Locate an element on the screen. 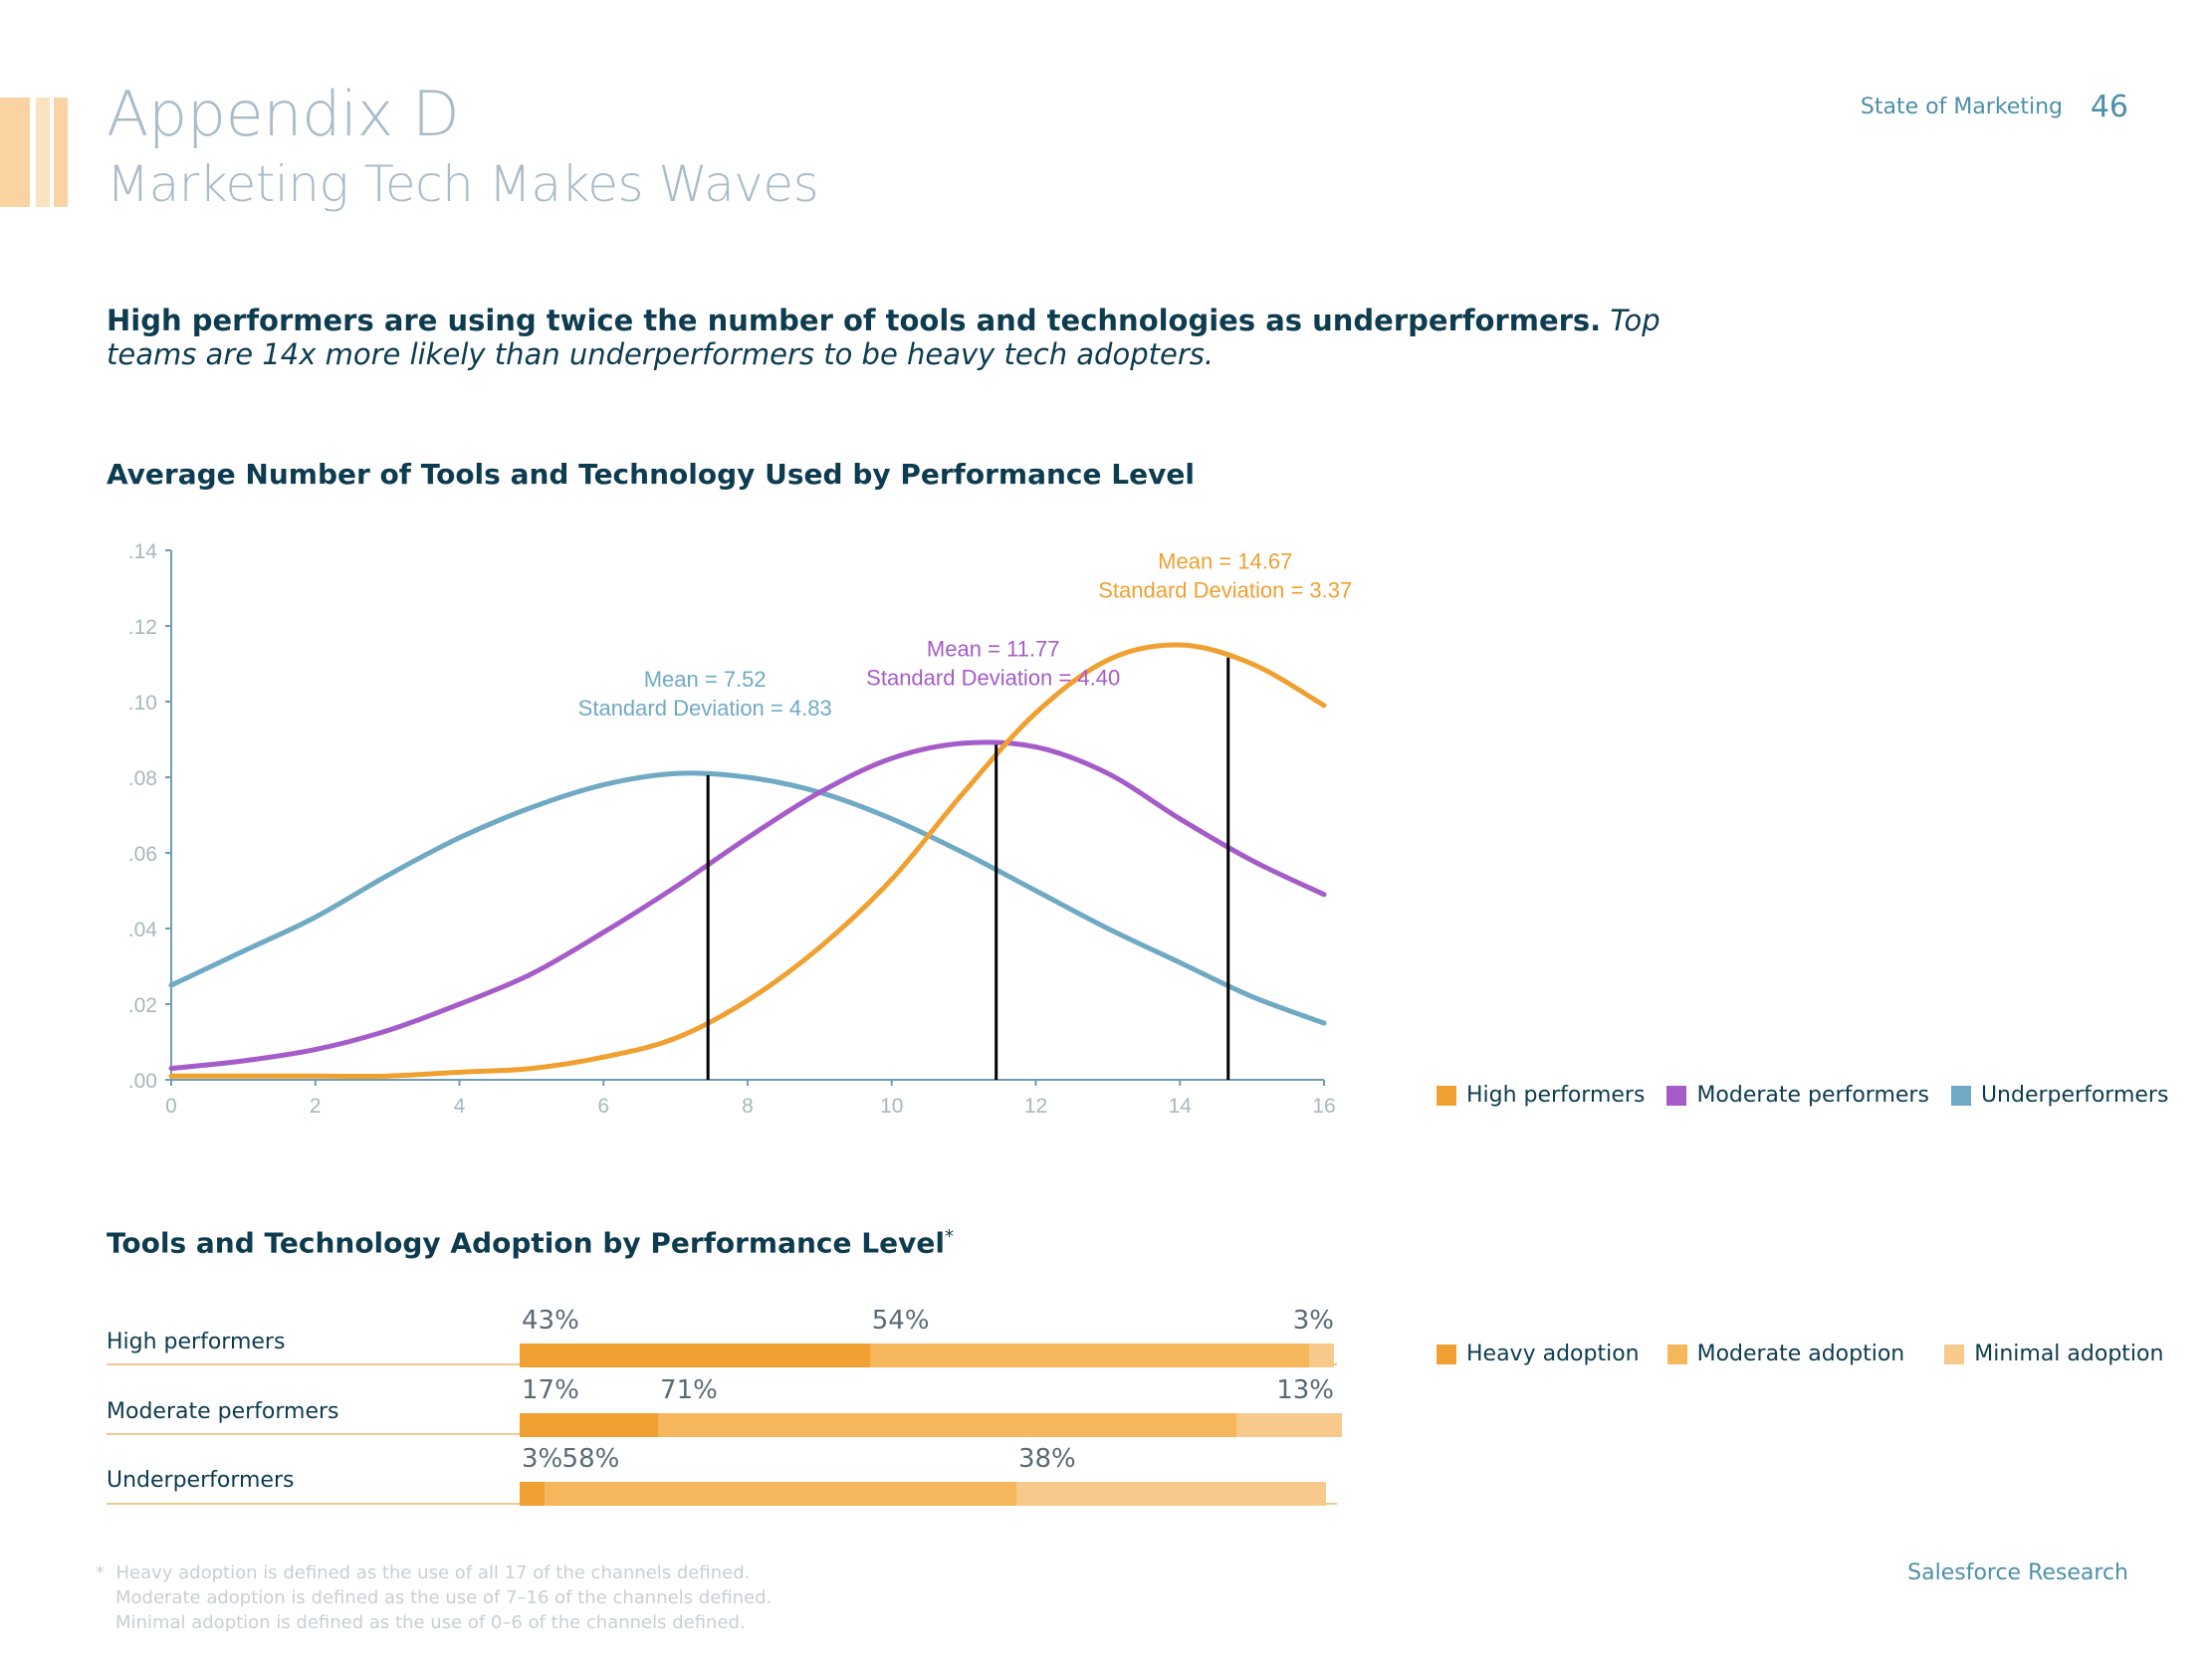 This screenshot has width=2212, height=1659. x-tick-label: 6 is located at coordinates (603, 1106).